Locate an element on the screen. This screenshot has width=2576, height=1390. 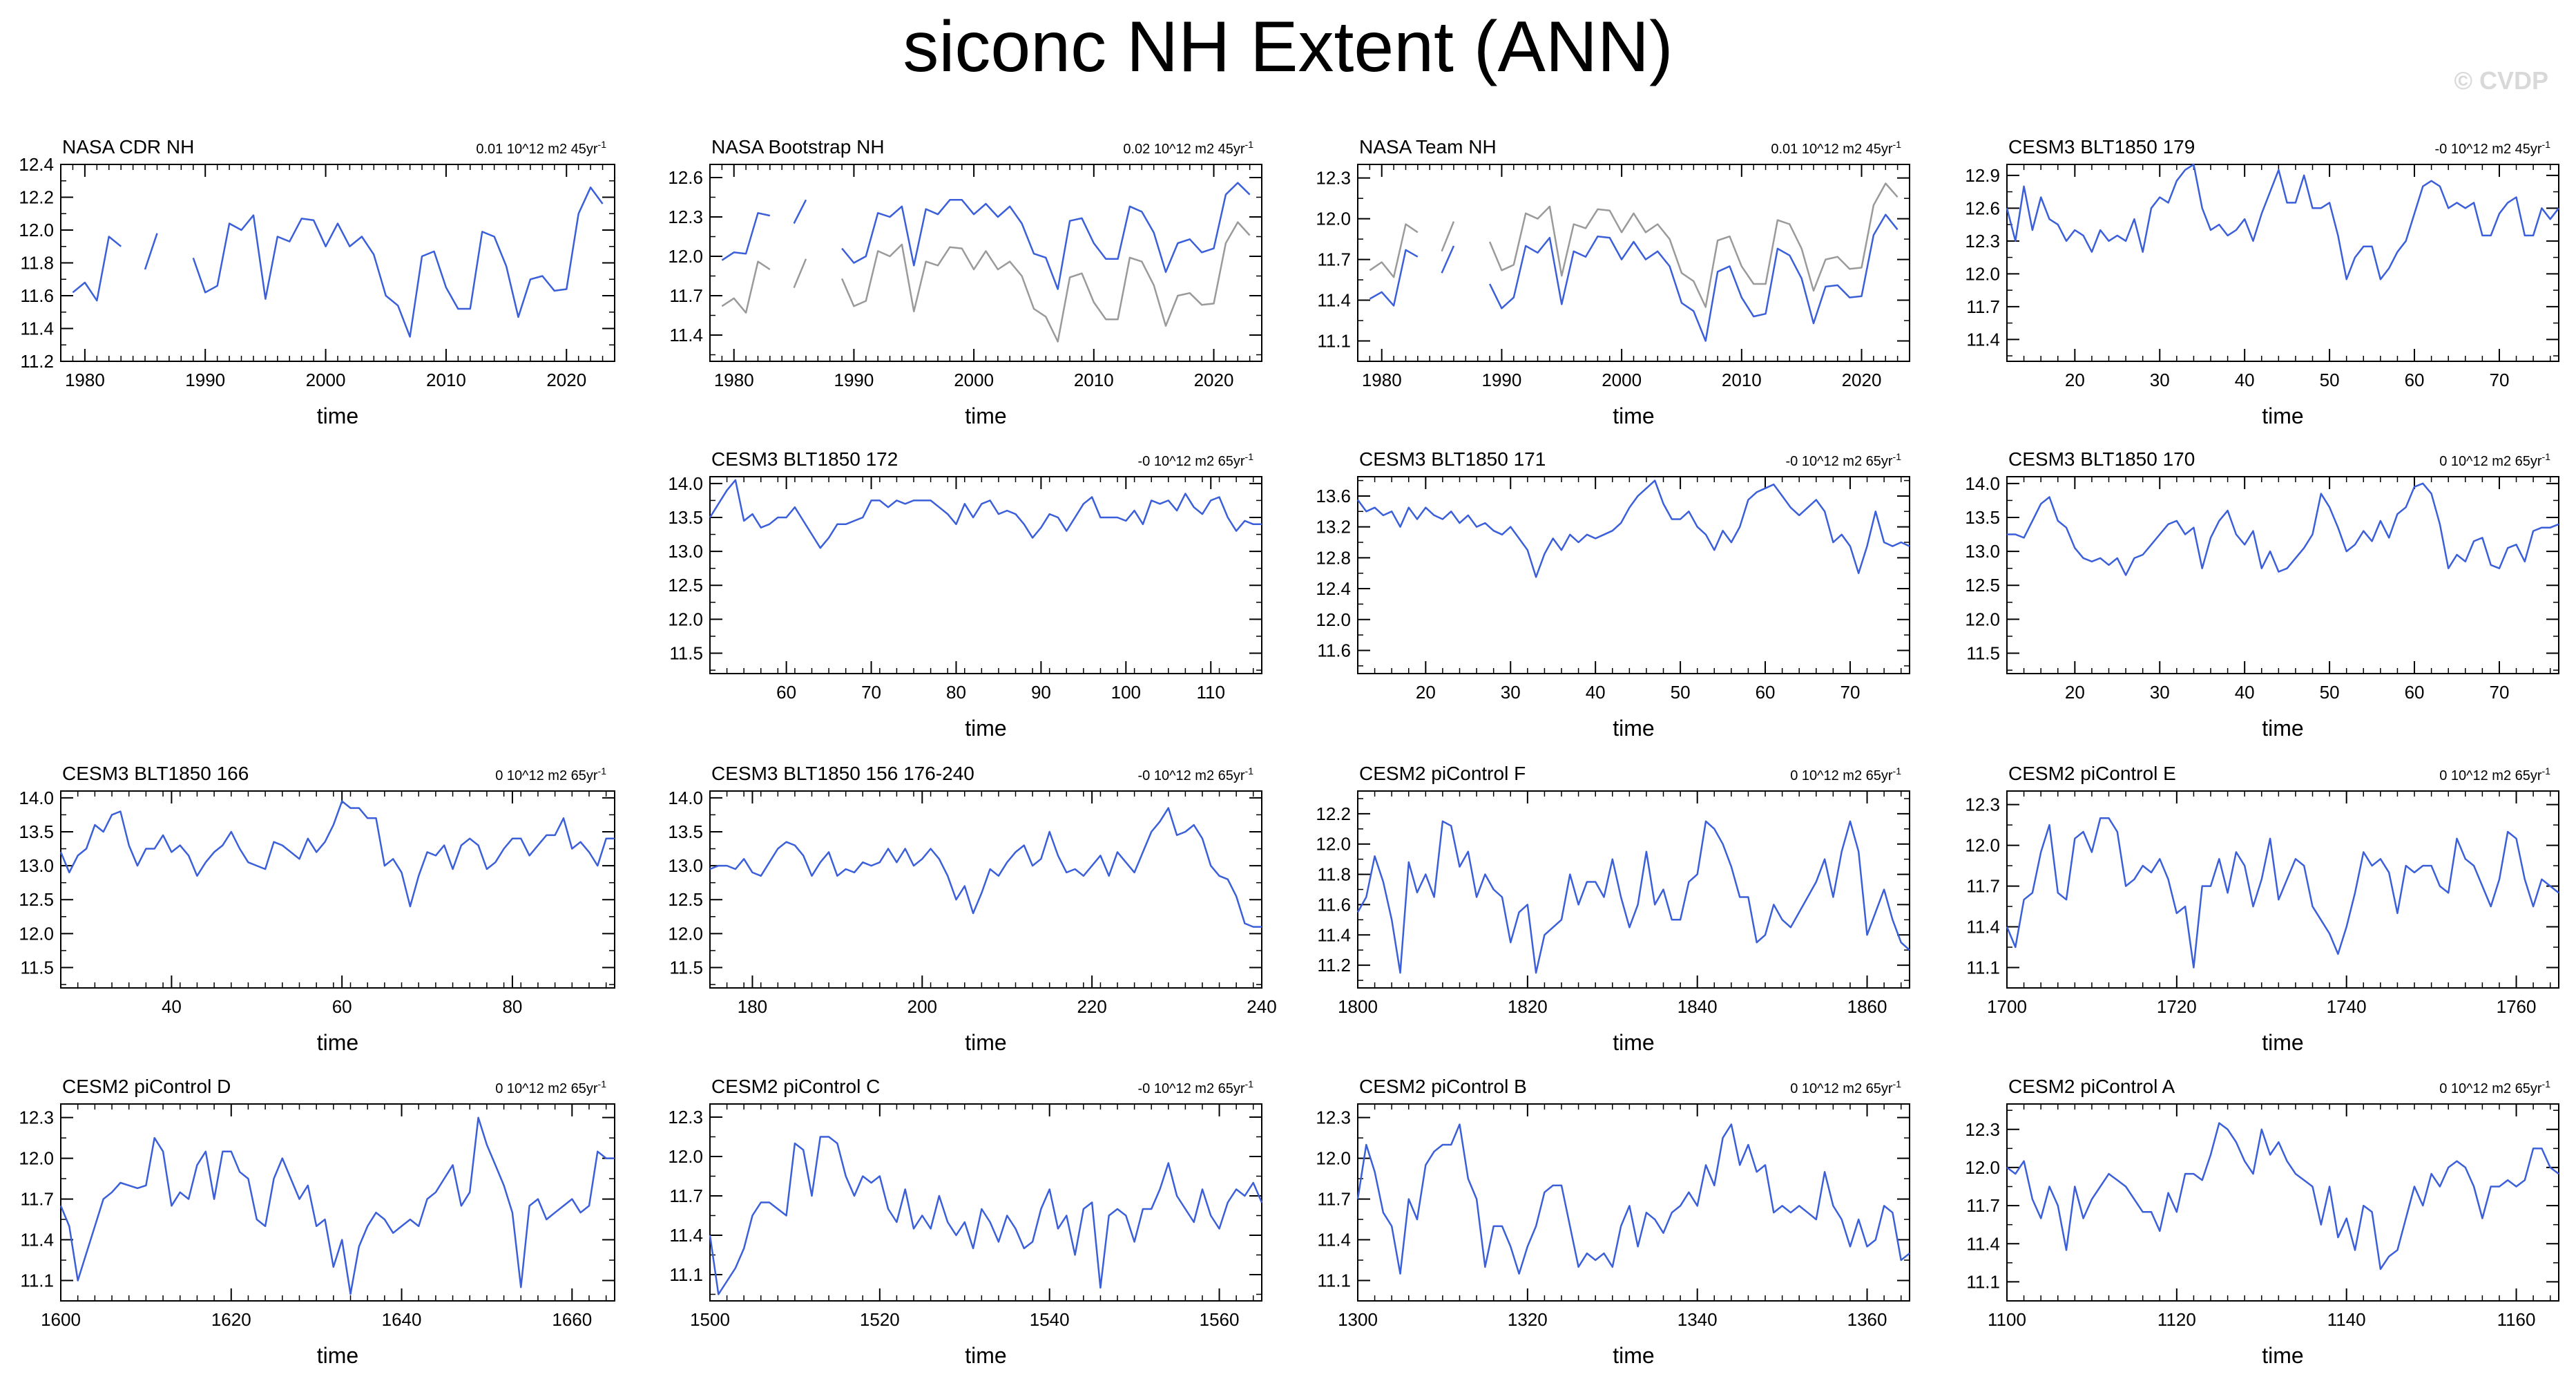
x-tick-label: 1640 is located at coordinates (402, 1319).